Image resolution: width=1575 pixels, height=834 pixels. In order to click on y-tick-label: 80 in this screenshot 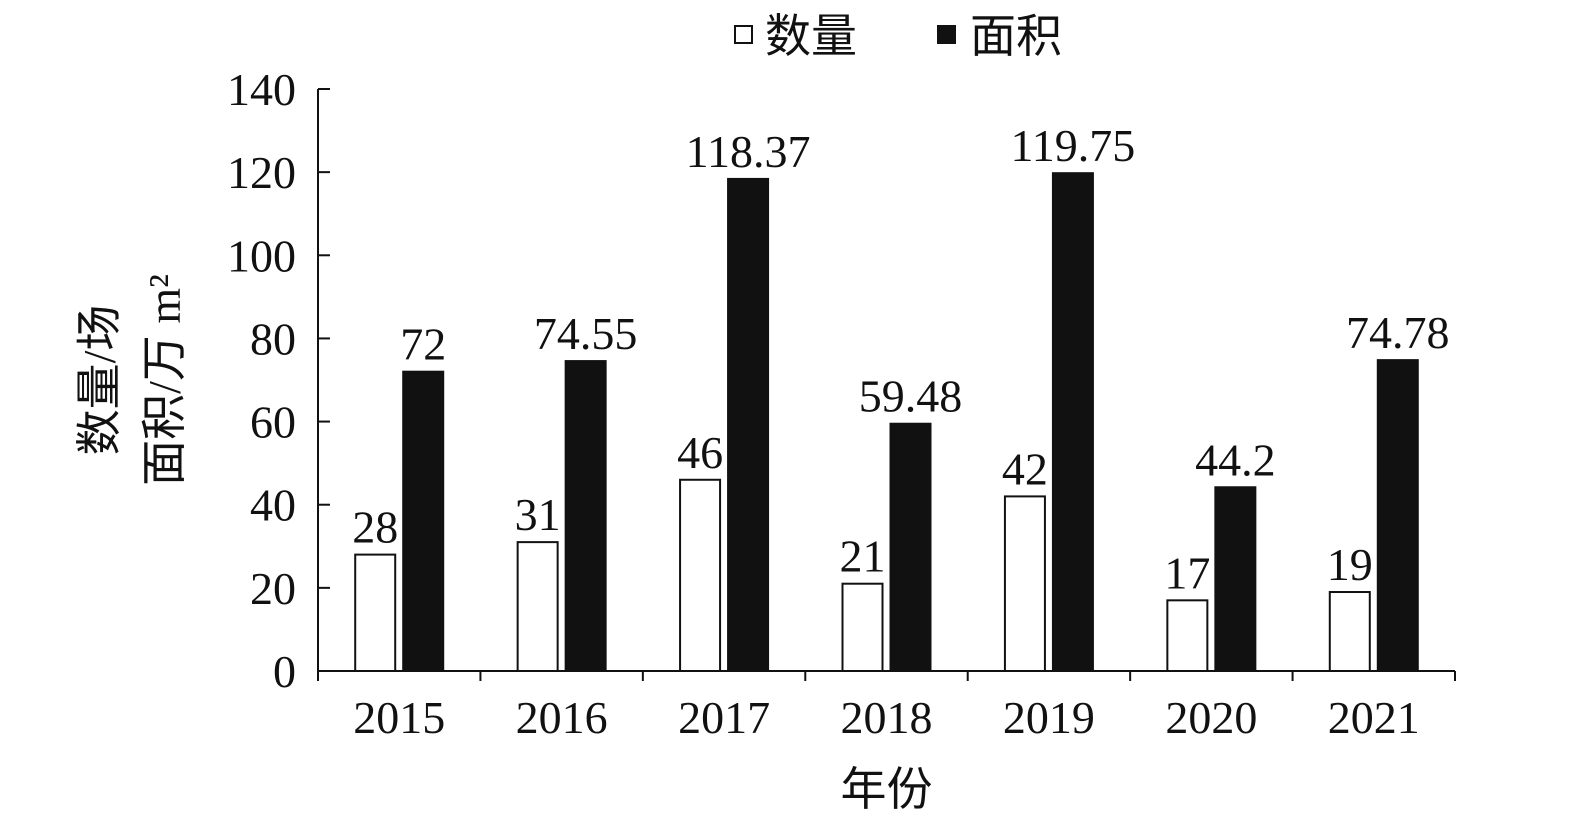, I will do `click(273, 338)`.